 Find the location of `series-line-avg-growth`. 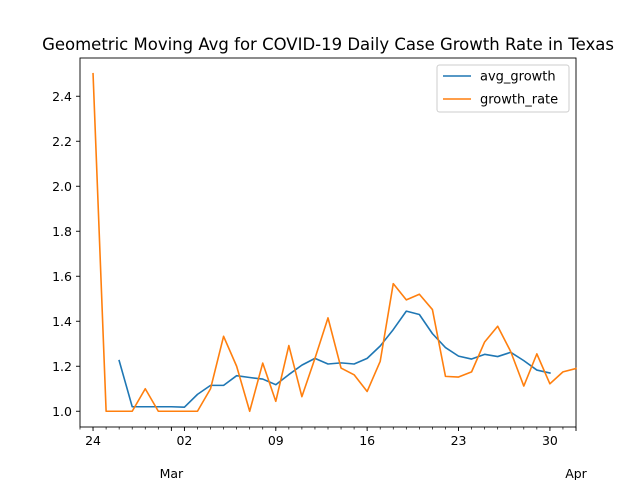

series-line-avg-growth is located at coordinates (334, 359).